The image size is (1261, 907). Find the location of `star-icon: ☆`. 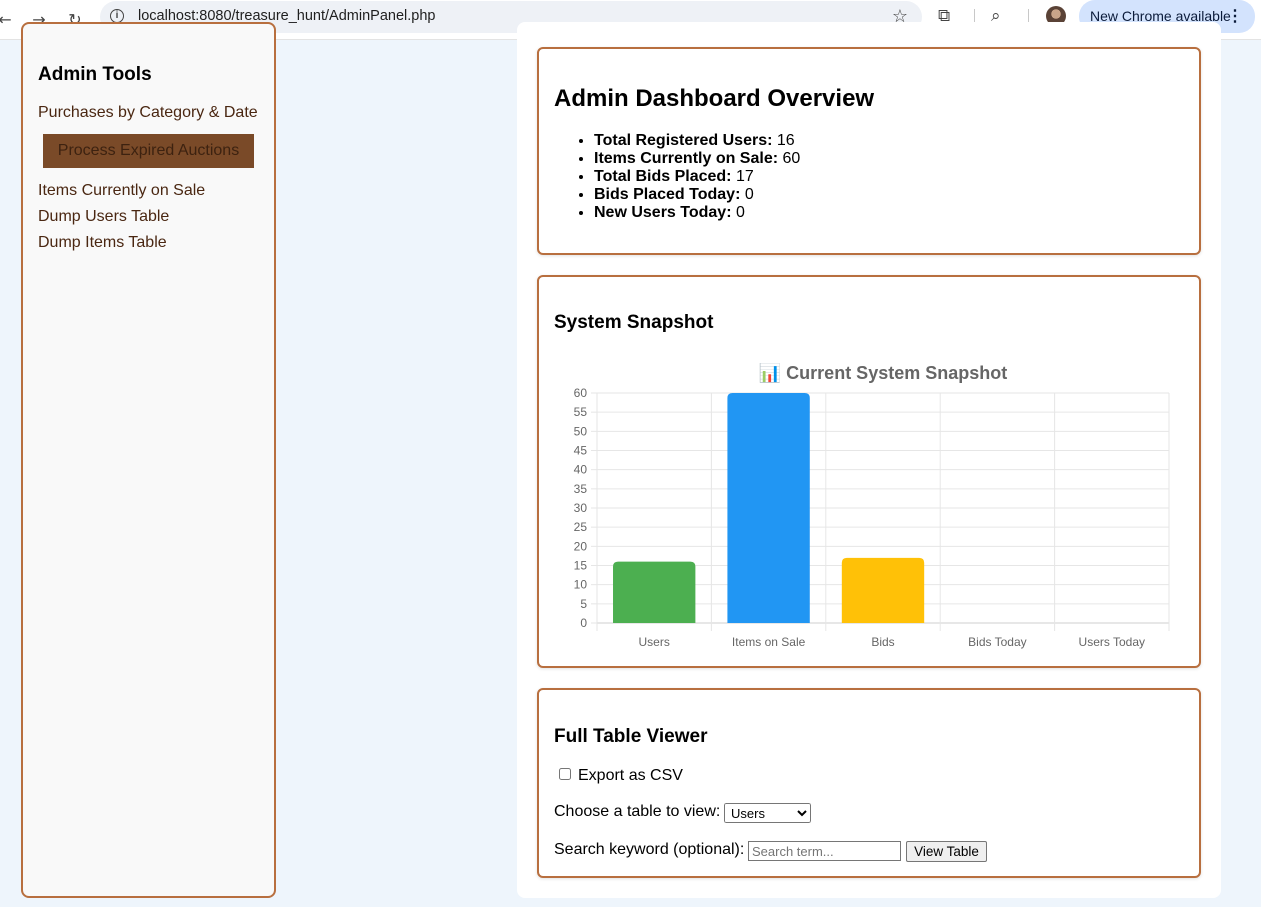

star-icon: ☆ is located at coordinates (899, 16).